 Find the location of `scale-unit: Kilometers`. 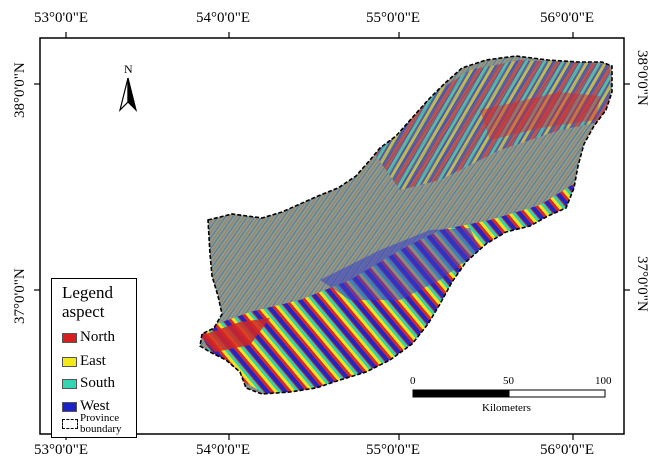

scale-unit: Kilometers is located at coordinates (506, 408).